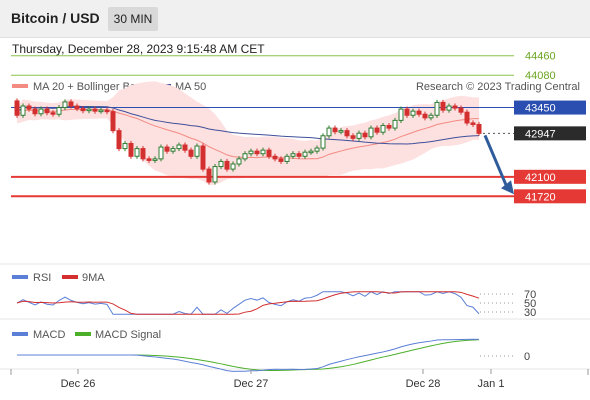 The width and height of the screenshot is (590, 400). Describe the element at coordinates (93, 278) in the screenshot. I see `rsi-ma-legend-label: 9MA` at that location.